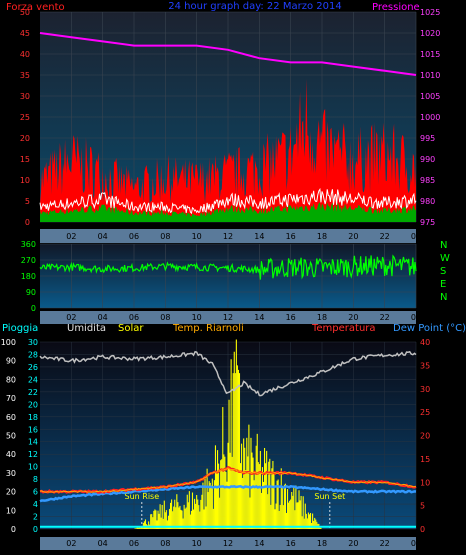 The height and width of the screenshot is (555, 466). What do you see at coordinates (353, 236) in the screenshot?
I see `x-tick: 20` at bounding box center [353, 236].